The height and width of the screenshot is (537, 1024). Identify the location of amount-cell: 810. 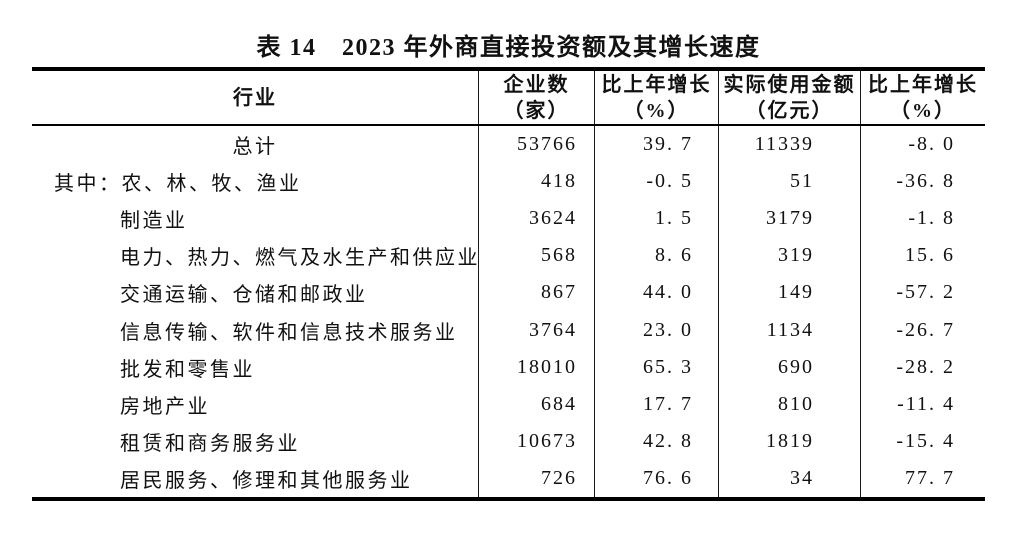
(789, 404).